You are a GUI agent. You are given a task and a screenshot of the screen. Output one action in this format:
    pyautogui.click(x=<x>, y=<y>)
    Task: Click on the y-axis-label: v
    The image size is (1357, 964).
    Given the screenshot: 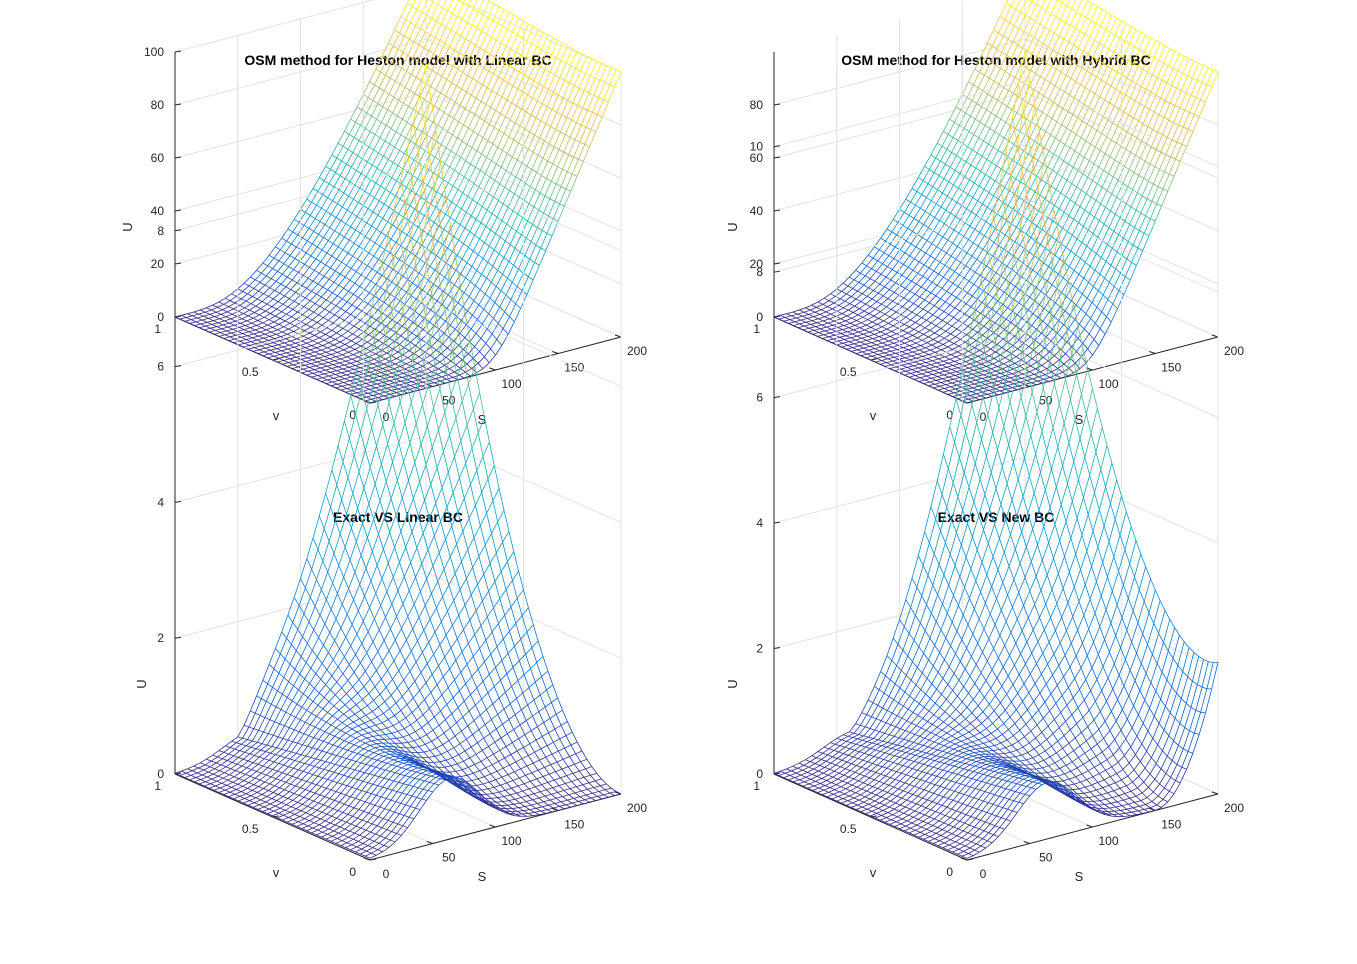 What is the action you would take?
    pyautogui.click(x=276, y=415)
    